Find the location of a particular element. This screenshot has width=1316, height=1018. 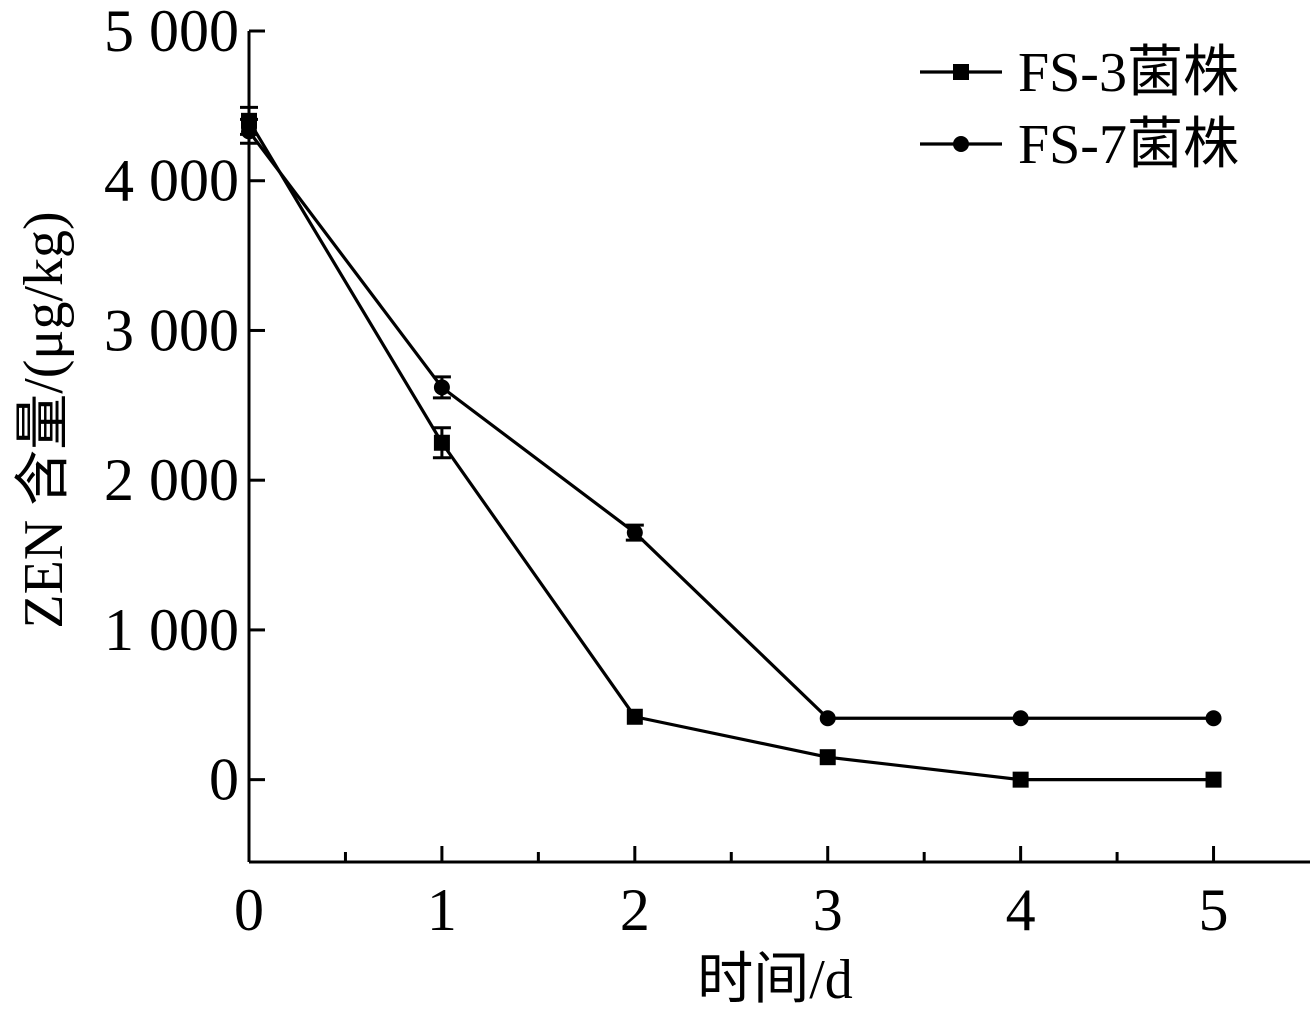

x-tick-label: 3 is located at coordinates (828, 910).